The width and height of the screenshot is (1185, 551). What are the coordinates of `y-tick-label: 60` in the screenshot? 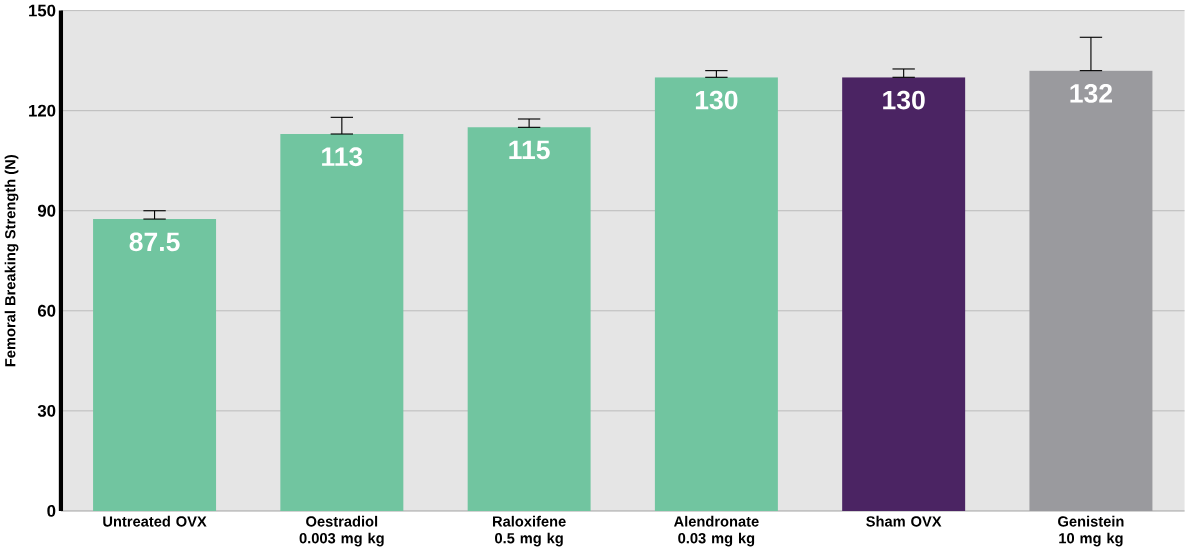 It's located at (46, 310).